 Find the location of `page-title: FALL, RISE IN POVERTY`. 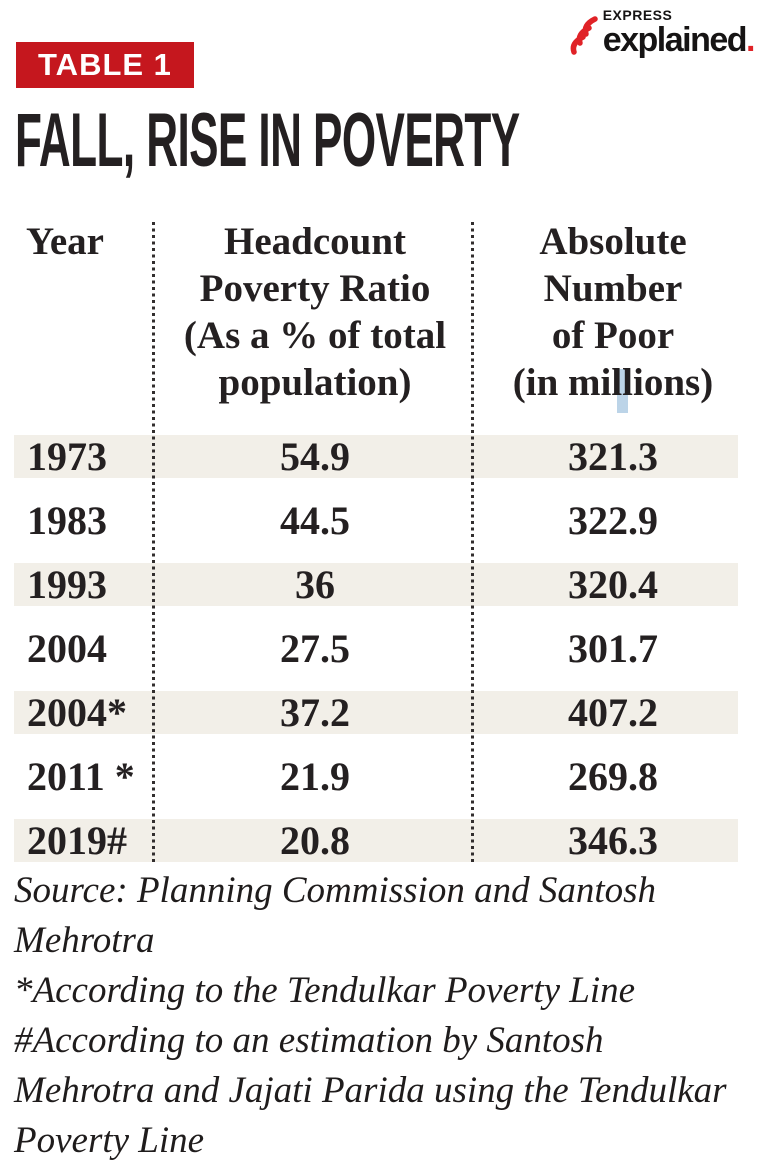

page-title: FALL, RISE IN POVERTY is located at coordinates (267, 140).